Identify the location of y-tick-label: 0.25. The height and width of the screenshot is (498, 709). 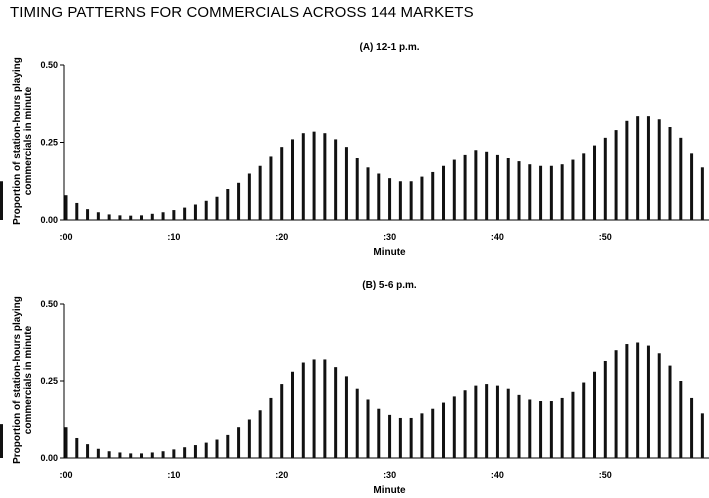
(49, 381).